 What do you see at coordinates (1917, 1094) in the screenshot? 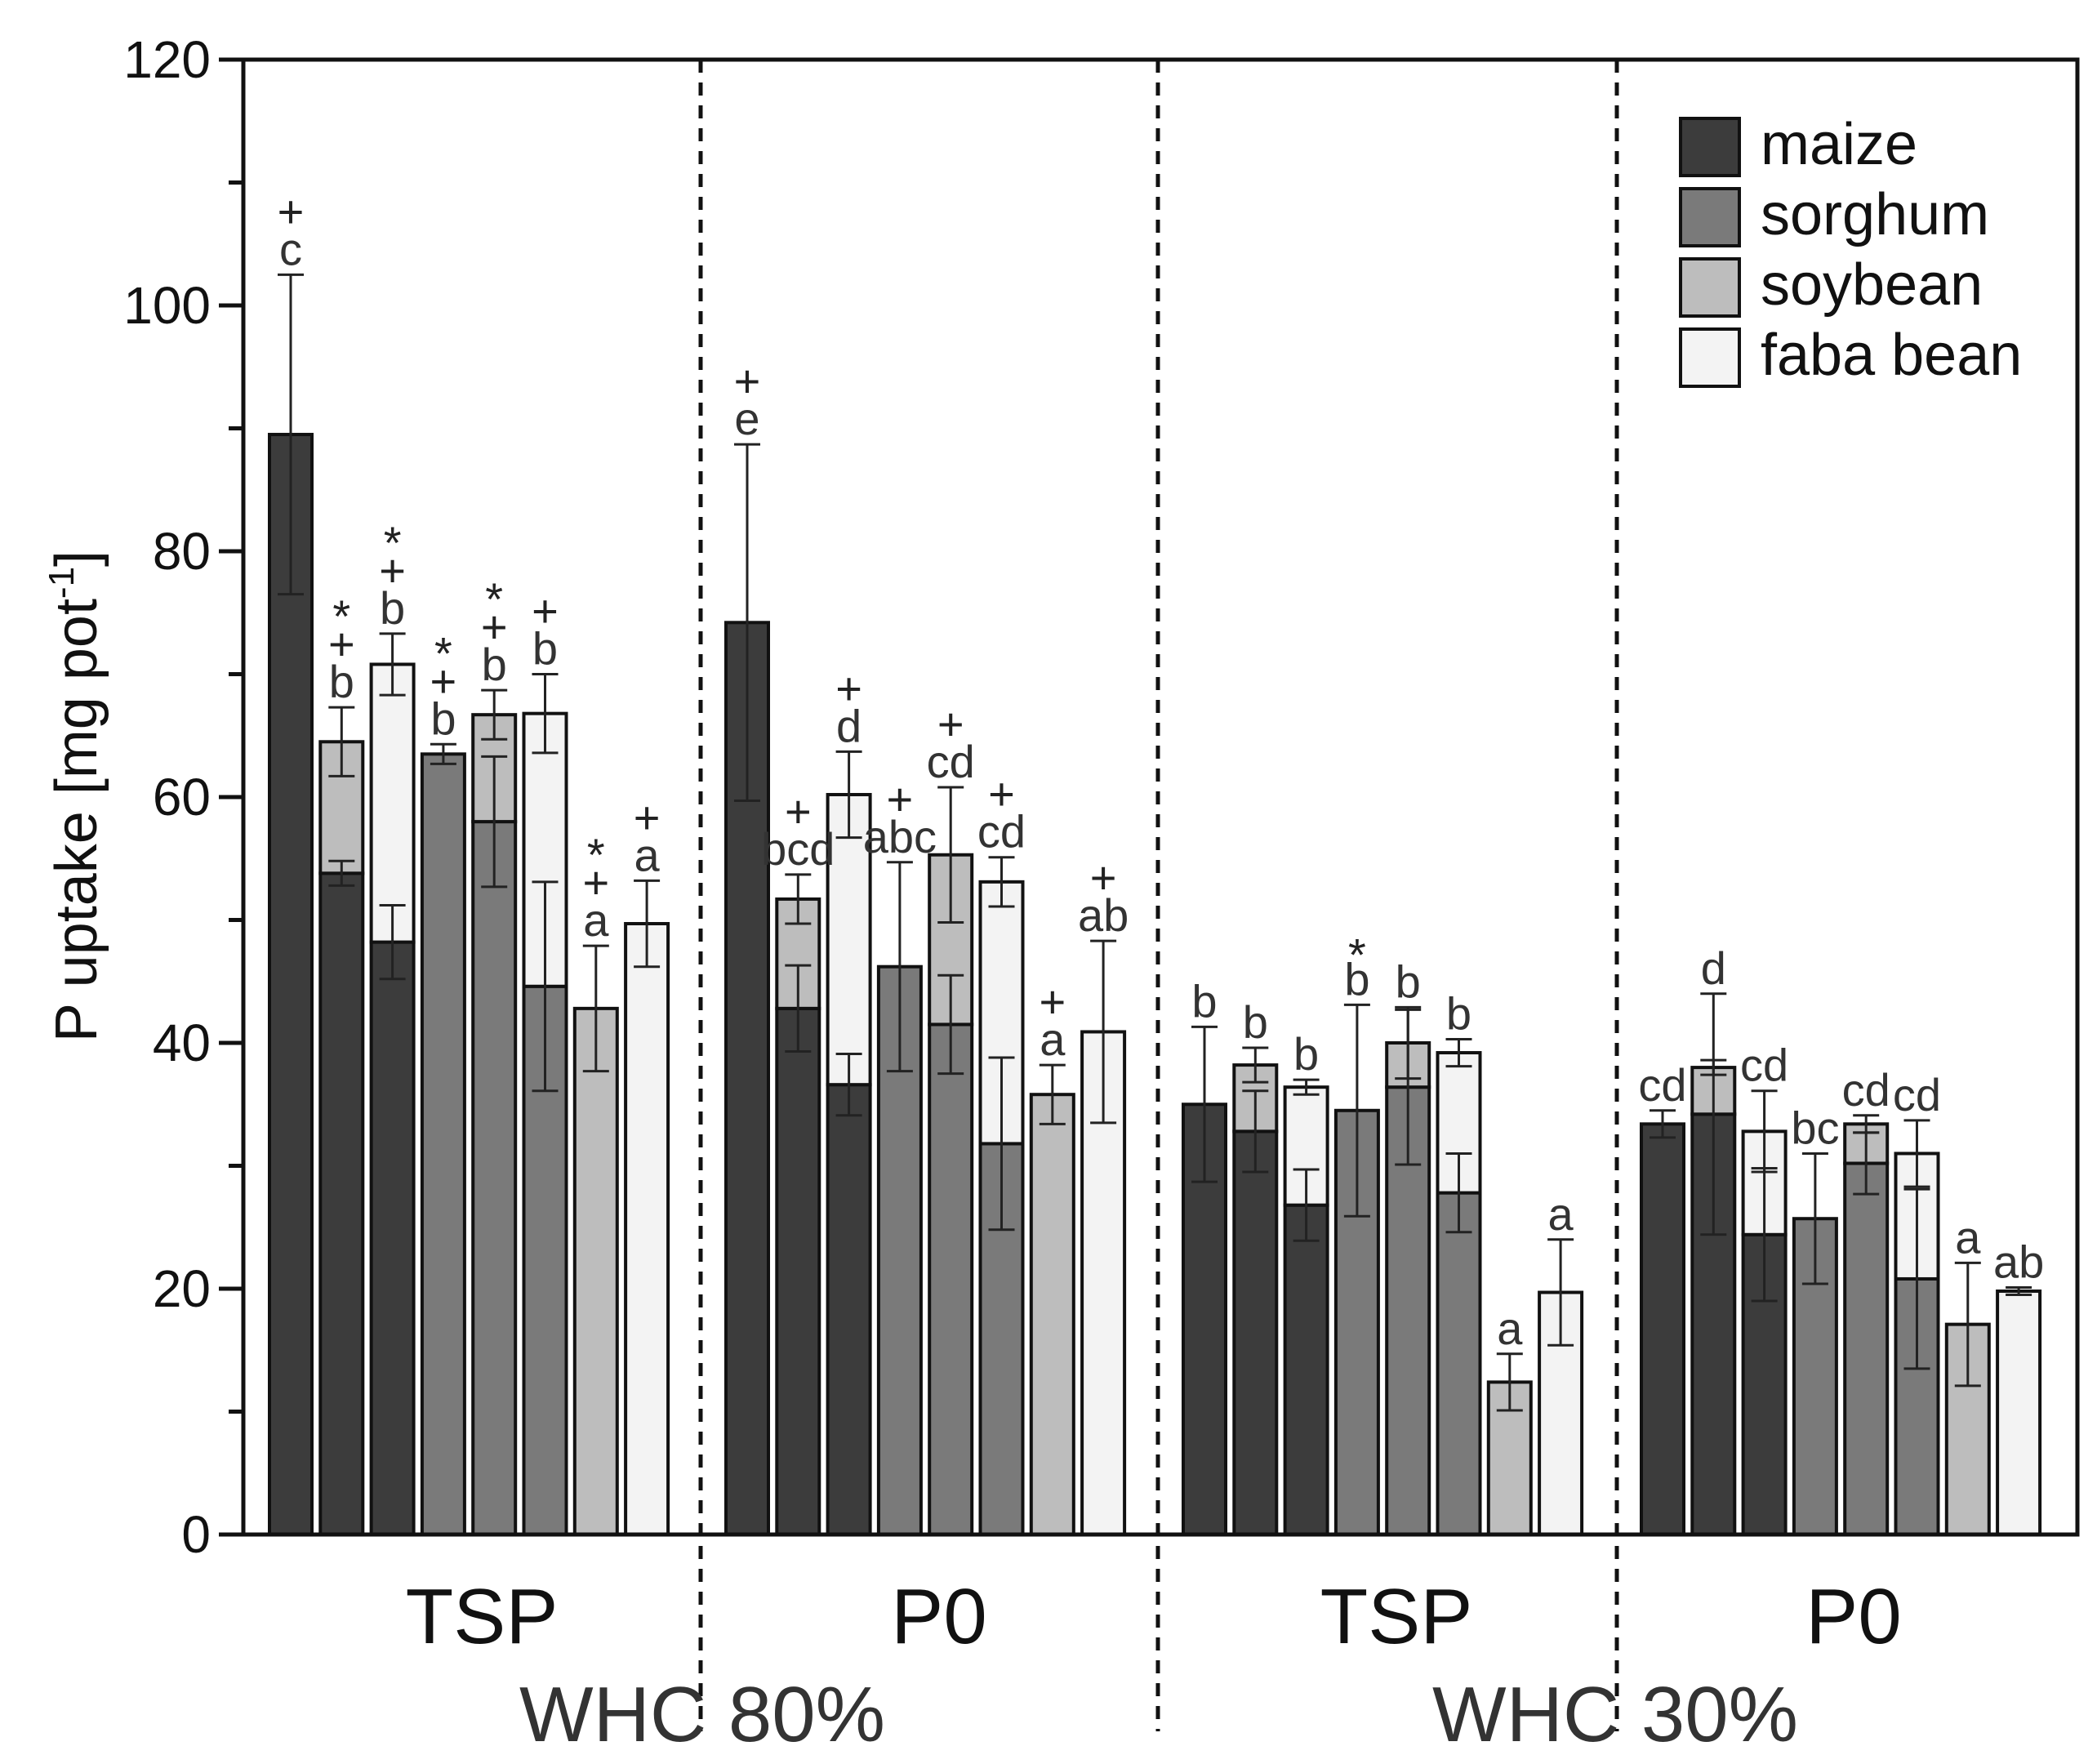
I see `significance-letter-30: cd` at bounding box center [1917, 1094].